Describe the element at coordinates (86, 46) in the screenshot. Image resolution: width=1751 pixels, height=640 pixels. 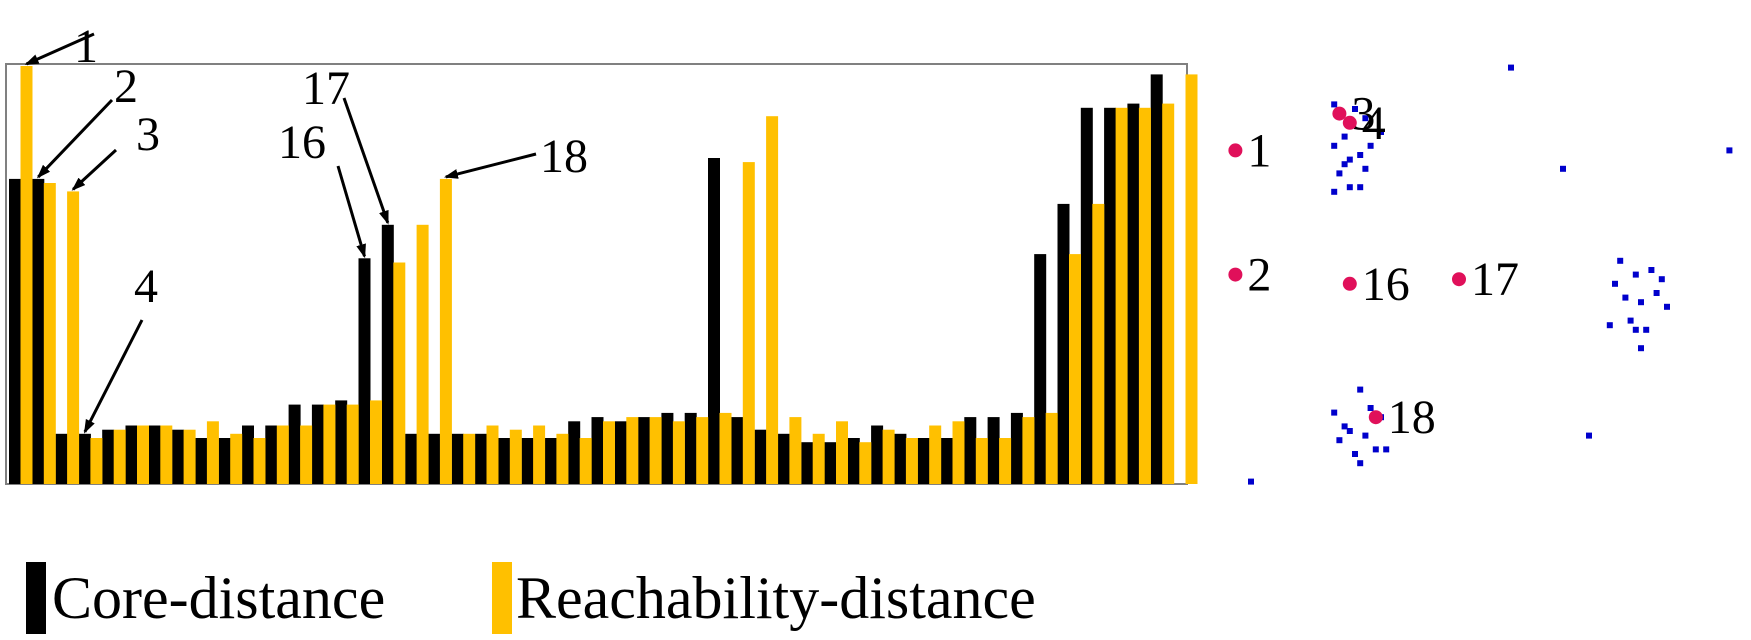
I see `annotation-label-1: 1` at that location.